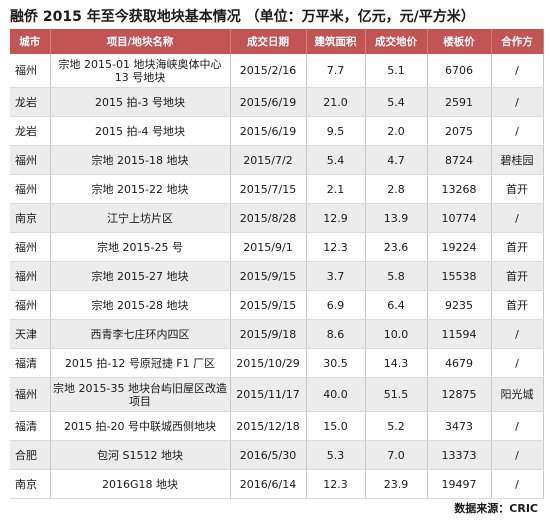 The height and width of the screenshot is (521, 550). Describe the element at coordinates (396, 131) in the screenshot. I see `cell-land-price: 2.0` at that location.